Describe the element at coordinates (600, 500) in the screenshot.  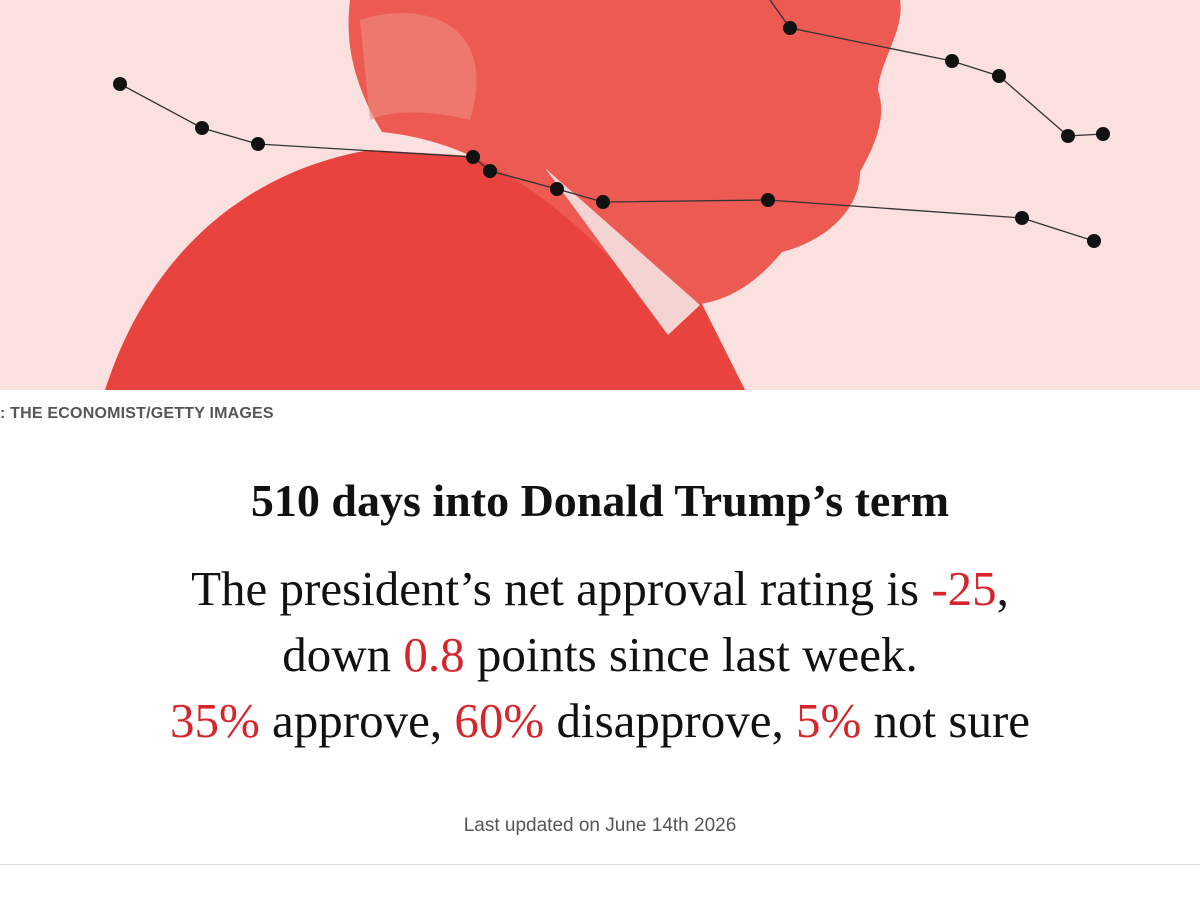
I see `headline: 510 days into Donald Trump’s term` at that location.